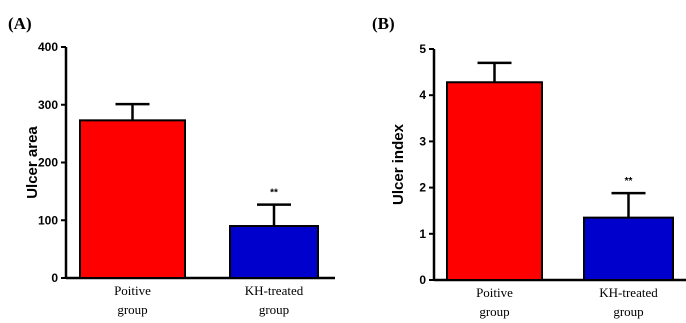 This screenshot has height=323, width=686. What do you see at coordinates (48, 47) in the screenshot?
I see `y-tick-label: 400` at bounding box center [48, 47].